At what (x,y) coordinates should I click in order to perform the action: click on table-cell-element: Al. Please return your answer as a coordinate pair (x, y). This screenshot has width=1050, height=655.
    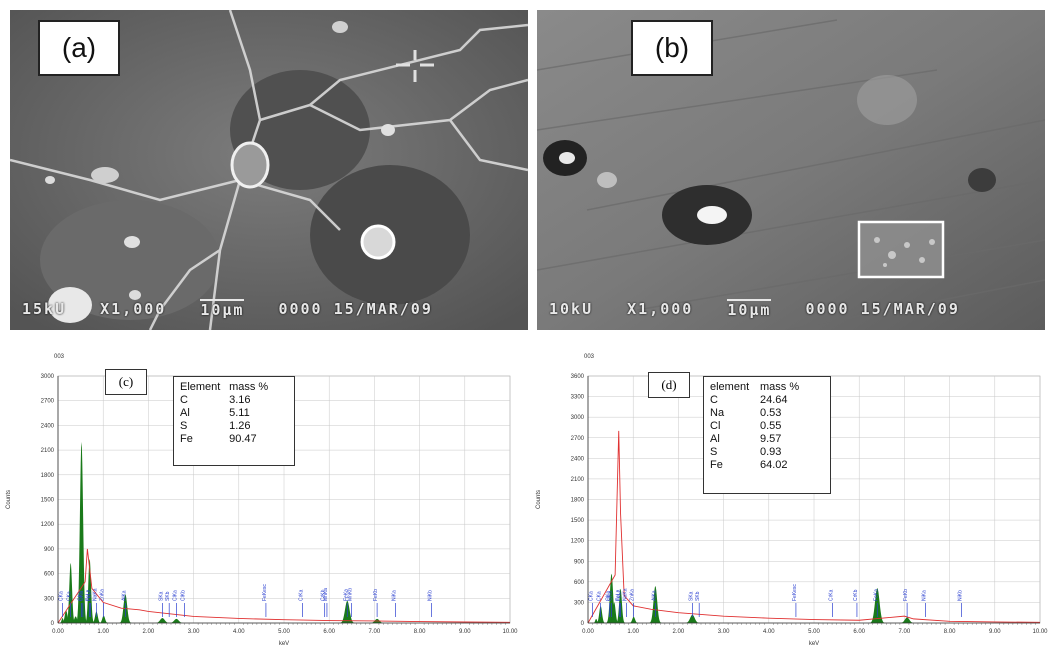
    Looking at the image, I should click on (185, 413).